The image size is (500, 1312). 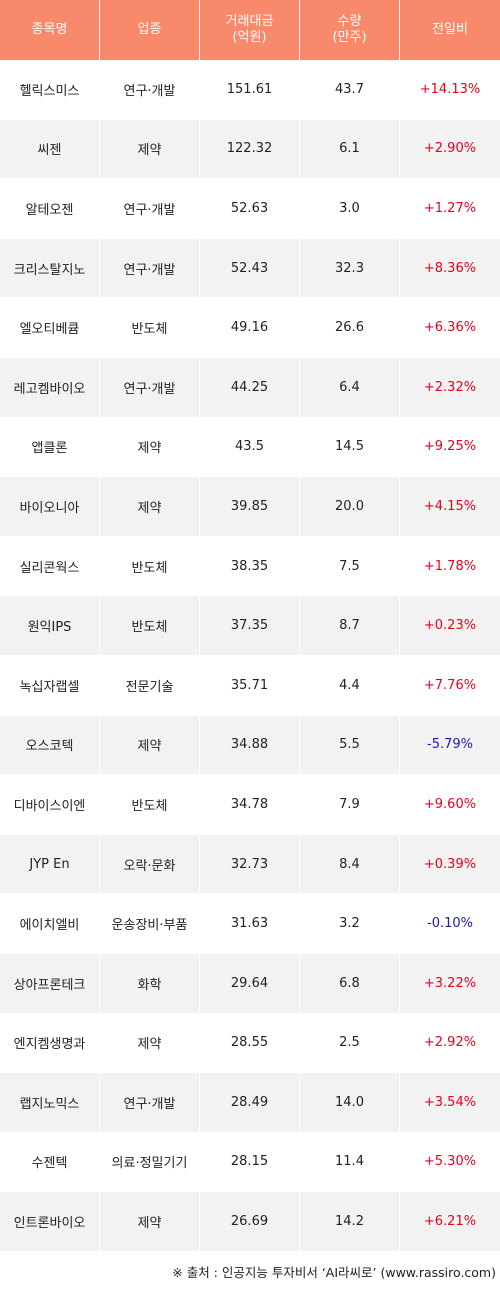 I want to click on trade-value-cell: 151.61, so click(x=250, y=90).